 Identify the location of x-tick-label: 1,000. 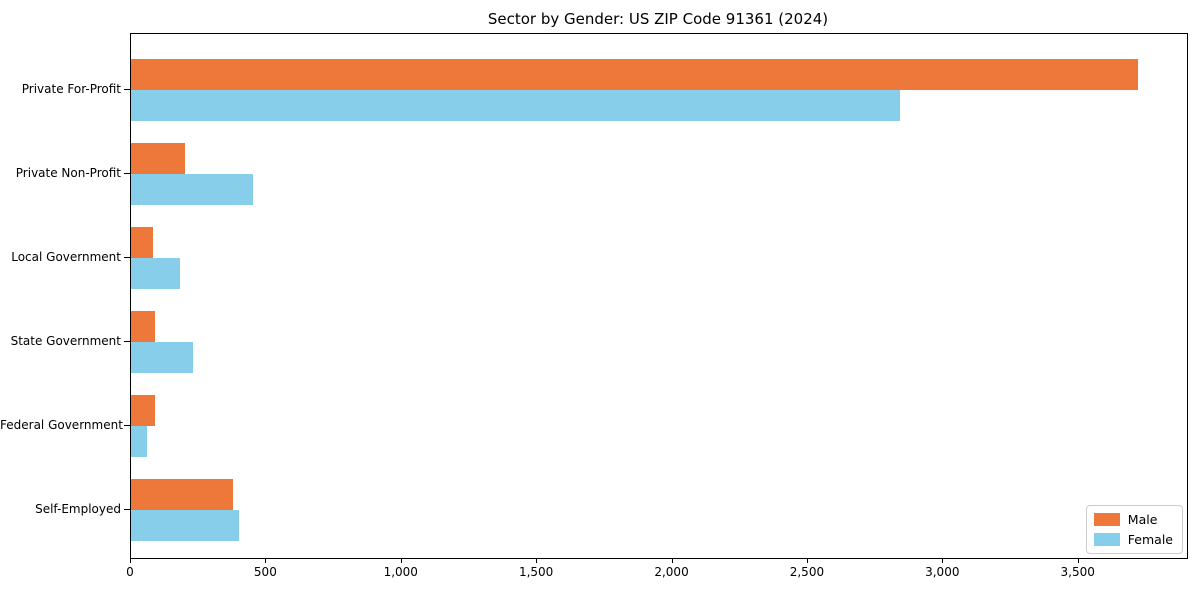
(400, 572).